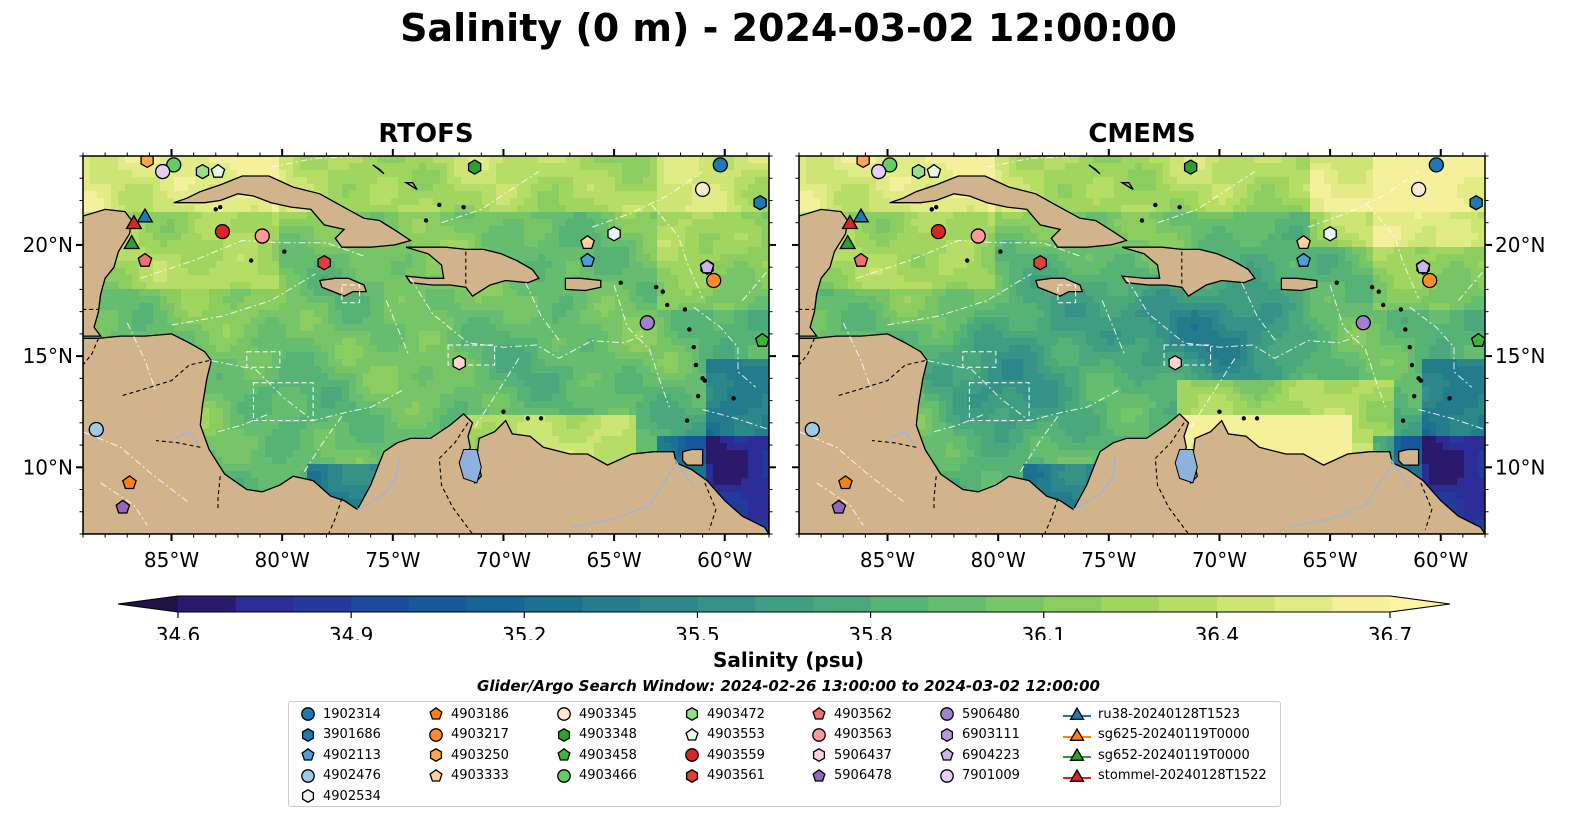 This screenshot has height=827, width=1577. What do you see at coordinates (1043, 631) in the screenshot?
I see `colorbar-tick-label: 36.1` at bounding box center [1043, 631].